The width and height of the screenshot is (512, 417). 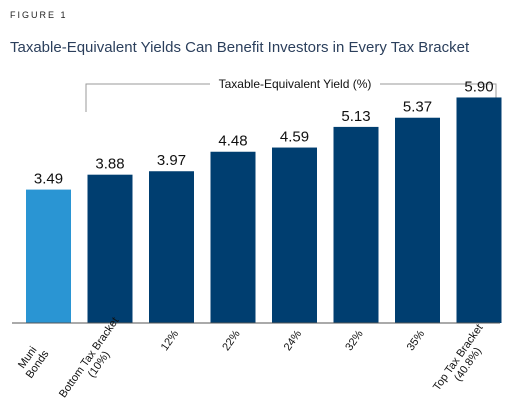 I want to click on tick-label-6: 35%, so click(x=416, y=340).